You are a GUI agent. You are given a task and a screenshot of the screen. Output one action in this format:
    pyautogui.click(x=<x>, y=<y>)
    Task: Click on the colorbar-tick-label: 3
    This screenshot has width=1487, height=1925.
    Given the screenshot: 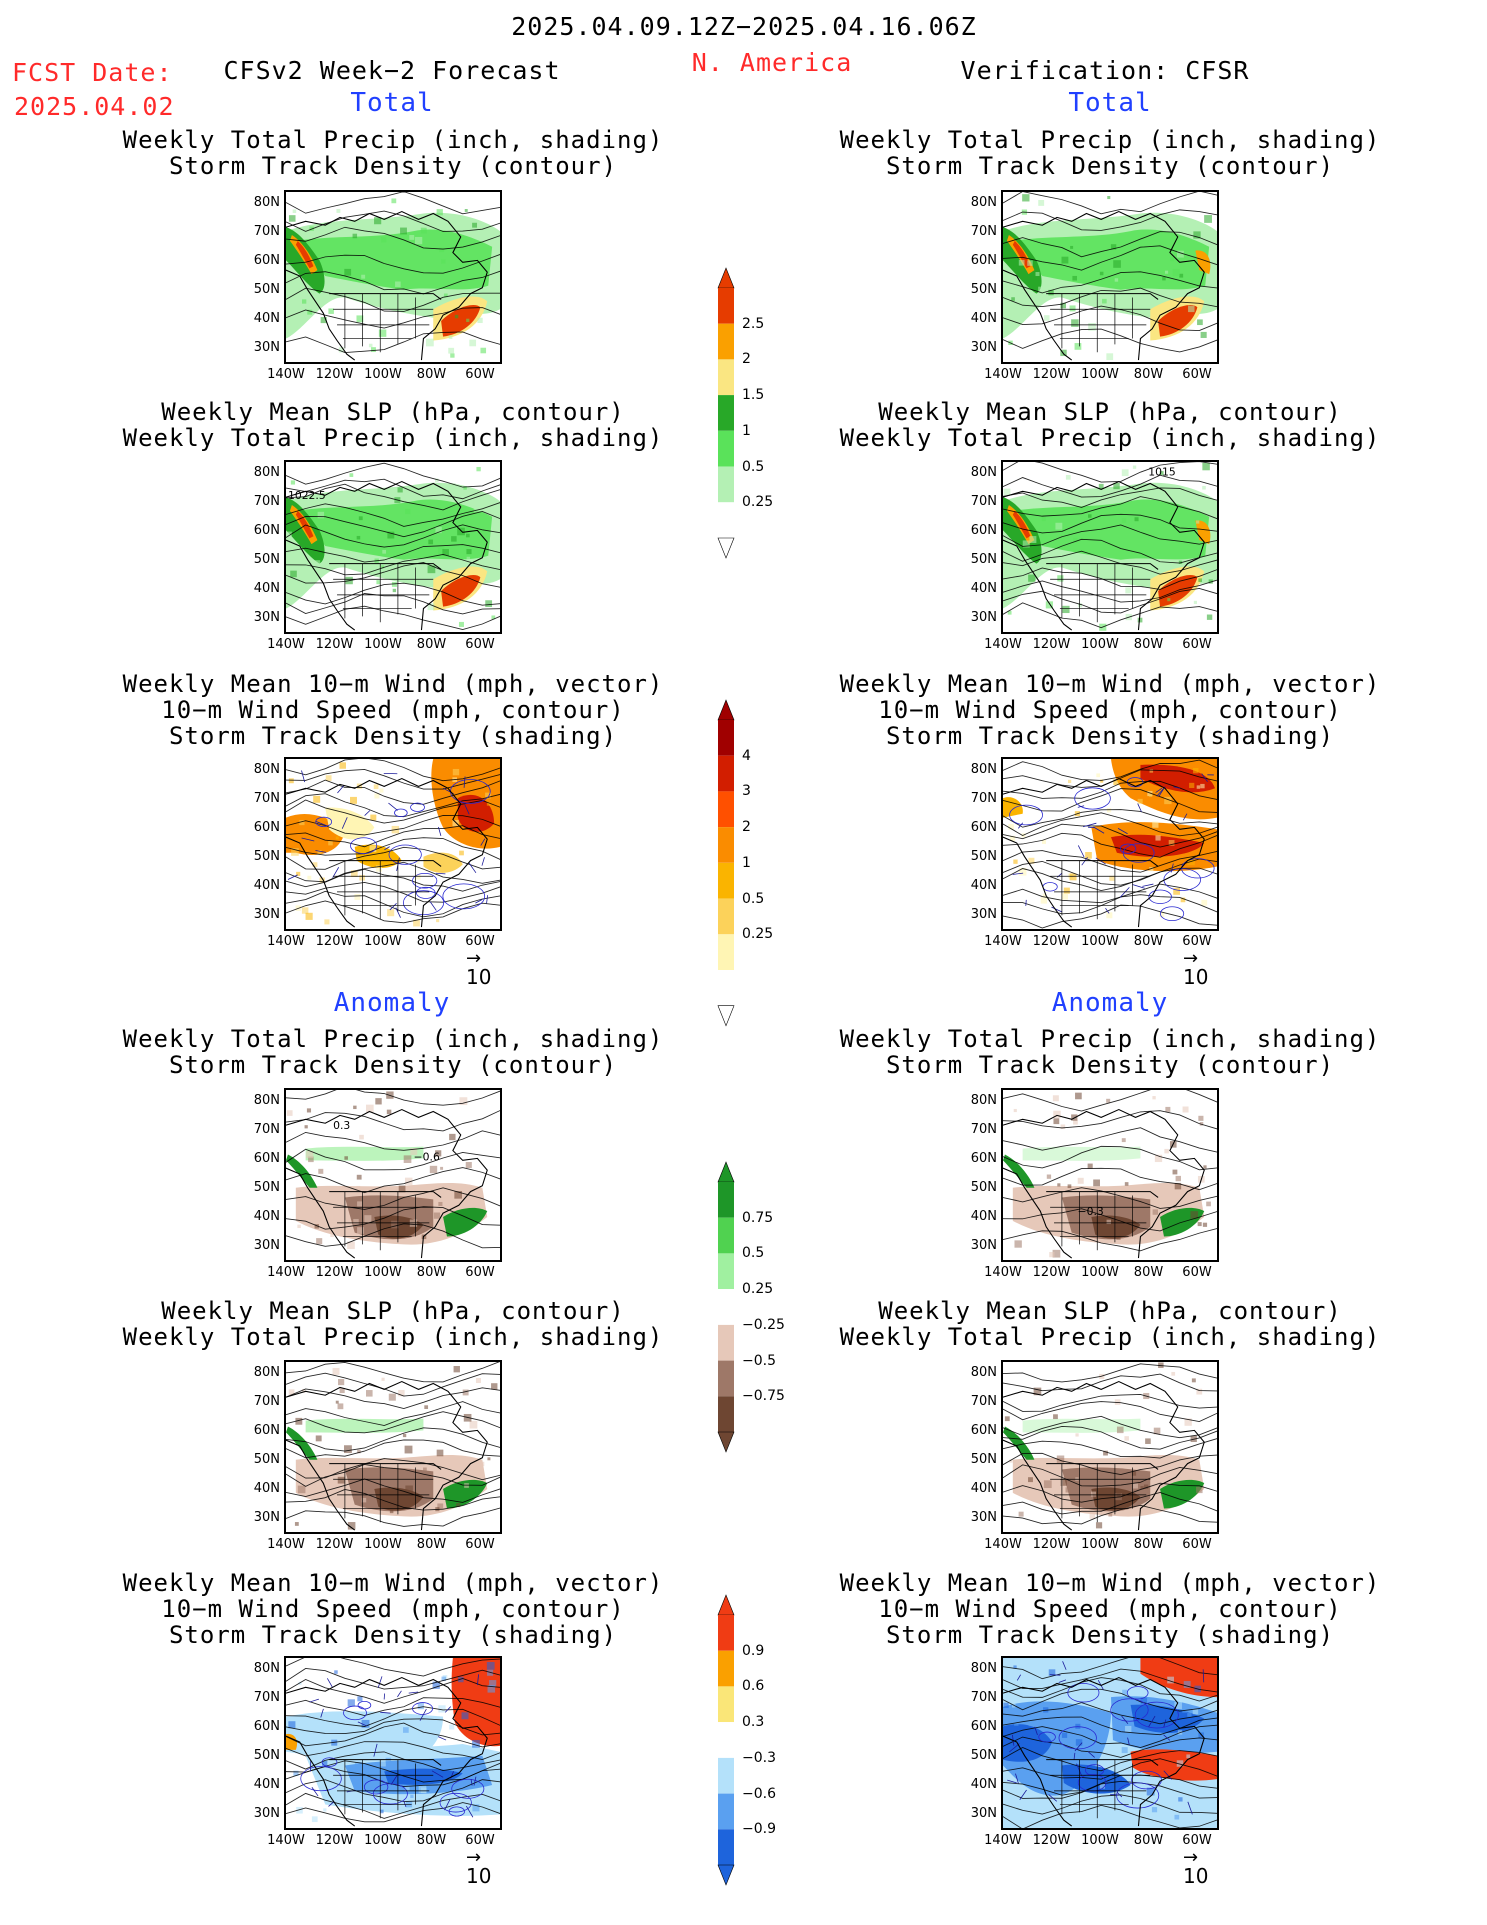 What is the action you would take?
    pyautogui.click(x=746, y=791)
    